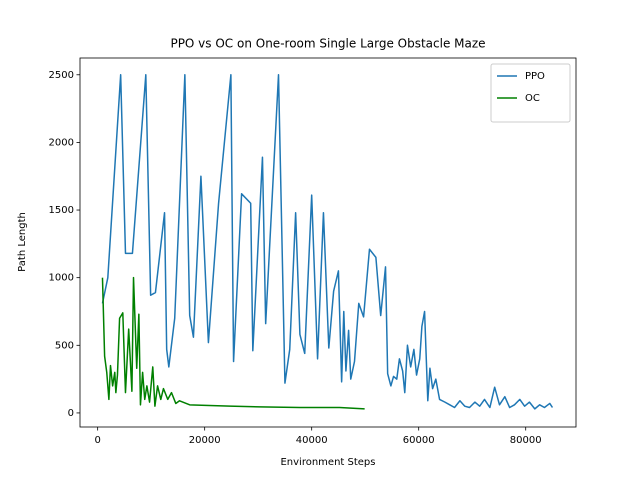  What do you see at coordinates (71, 413) in the screenshot?
I see `y-tick-label: 0` at bounding box center [71, 413].